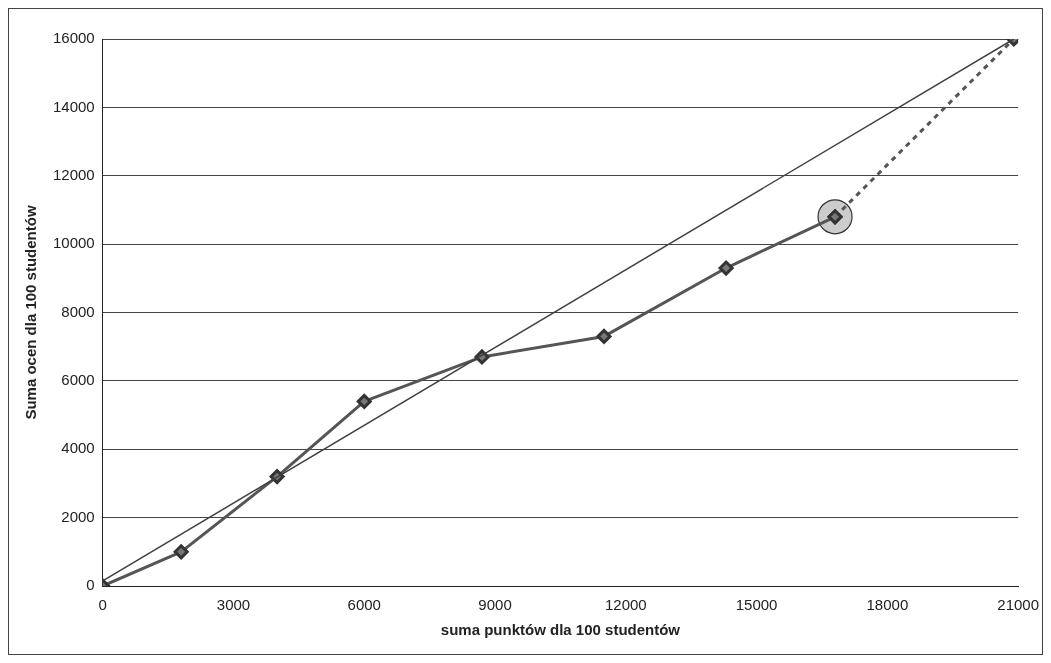 This screenshot has height=663, width=1051. What do you see at coordinates (887, 605) in the screenshot?
I see `x-tick-label: 18000` at bounding box center [887, 605].